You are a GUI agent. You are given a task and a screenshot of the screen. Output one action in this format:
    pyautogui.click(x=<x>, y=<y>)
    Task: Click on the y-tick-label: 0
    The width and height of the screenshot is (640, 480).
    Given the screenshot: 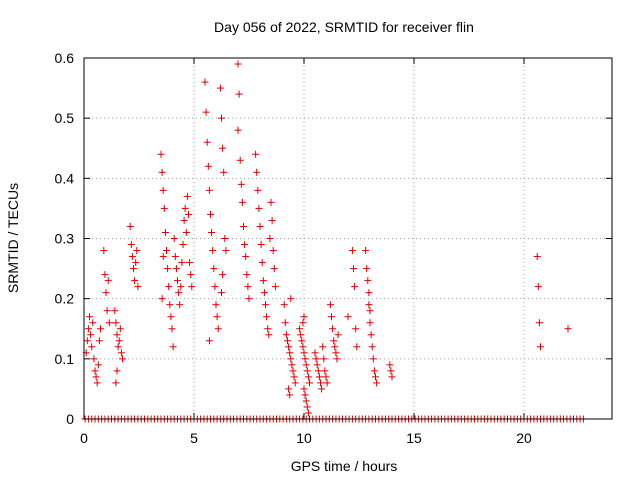 What is the action you would take?
    pyautogui.click(x=70, y=419)
    